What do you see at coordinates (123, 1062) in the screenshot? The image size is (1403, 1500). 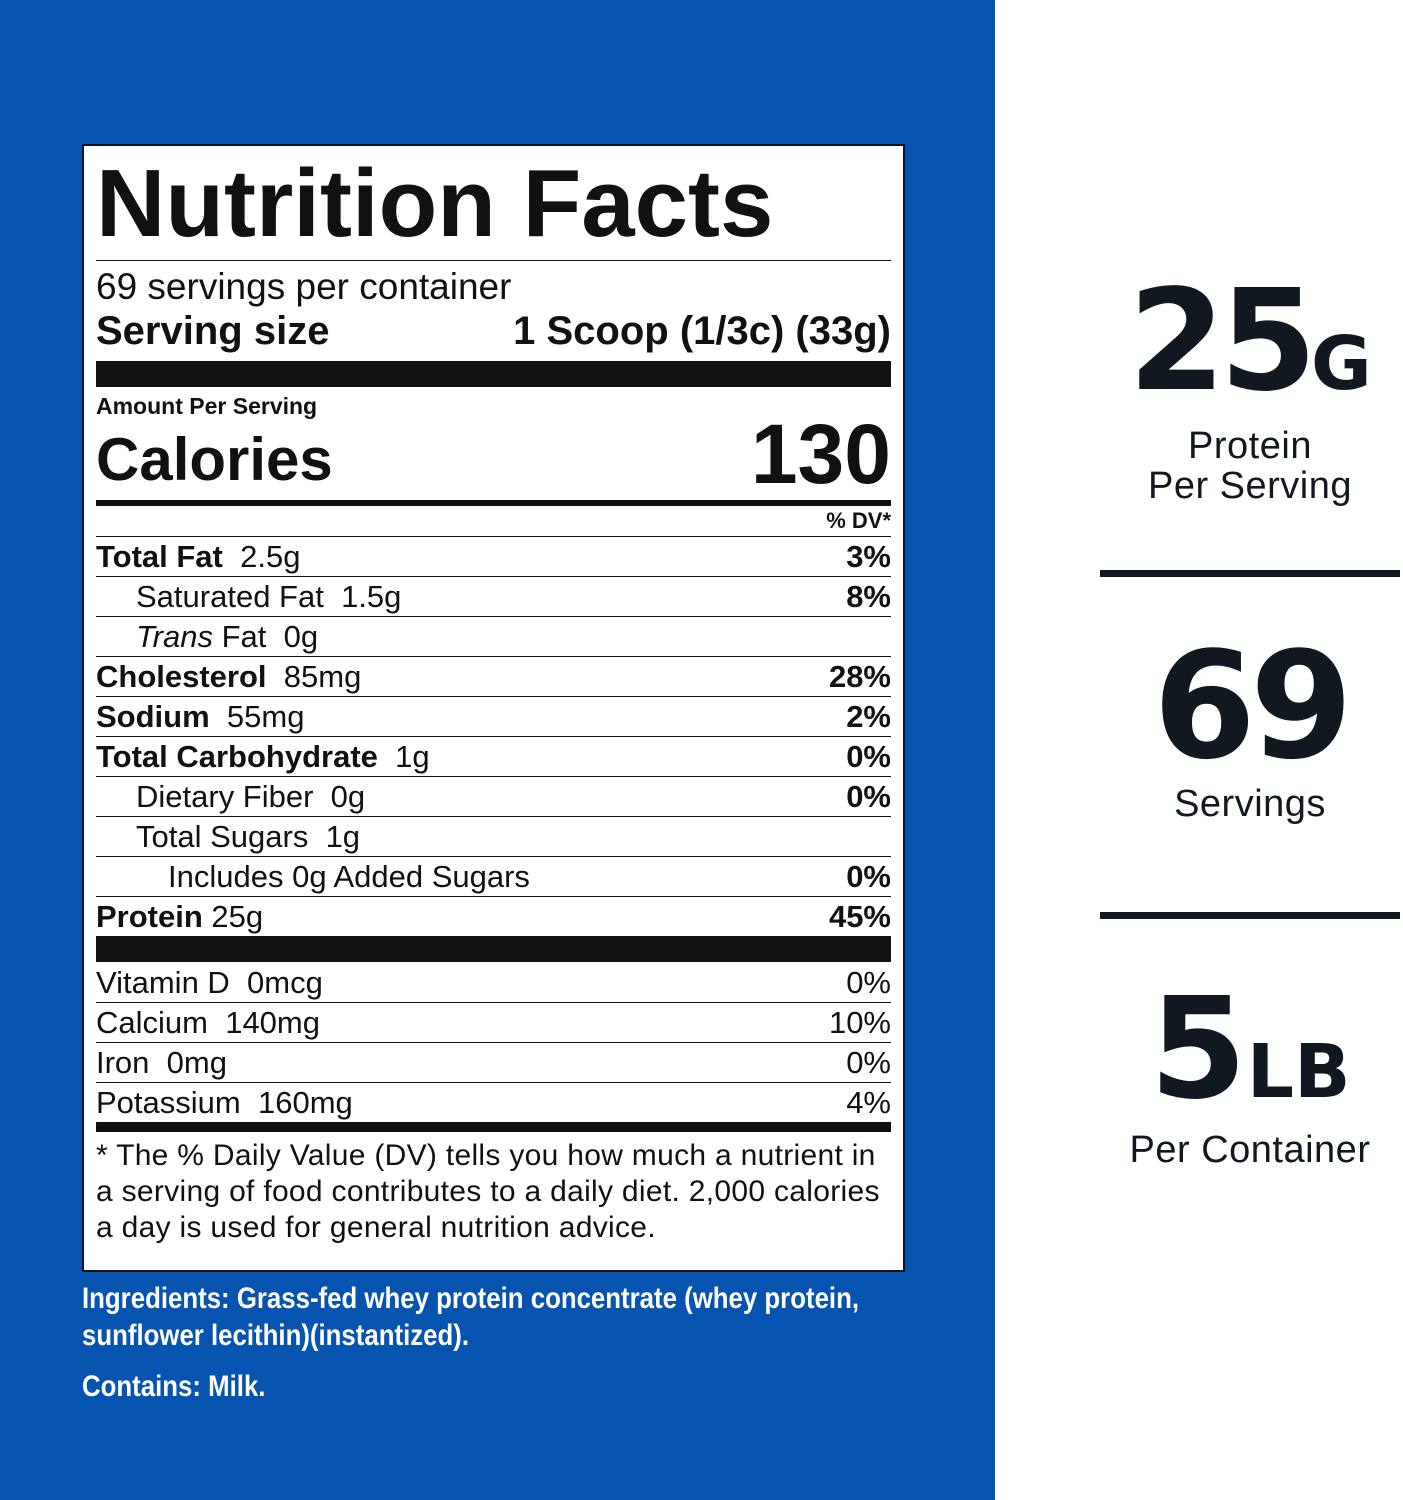 I see `vitamin-name: Iron` at bounding box center [123, 1062].